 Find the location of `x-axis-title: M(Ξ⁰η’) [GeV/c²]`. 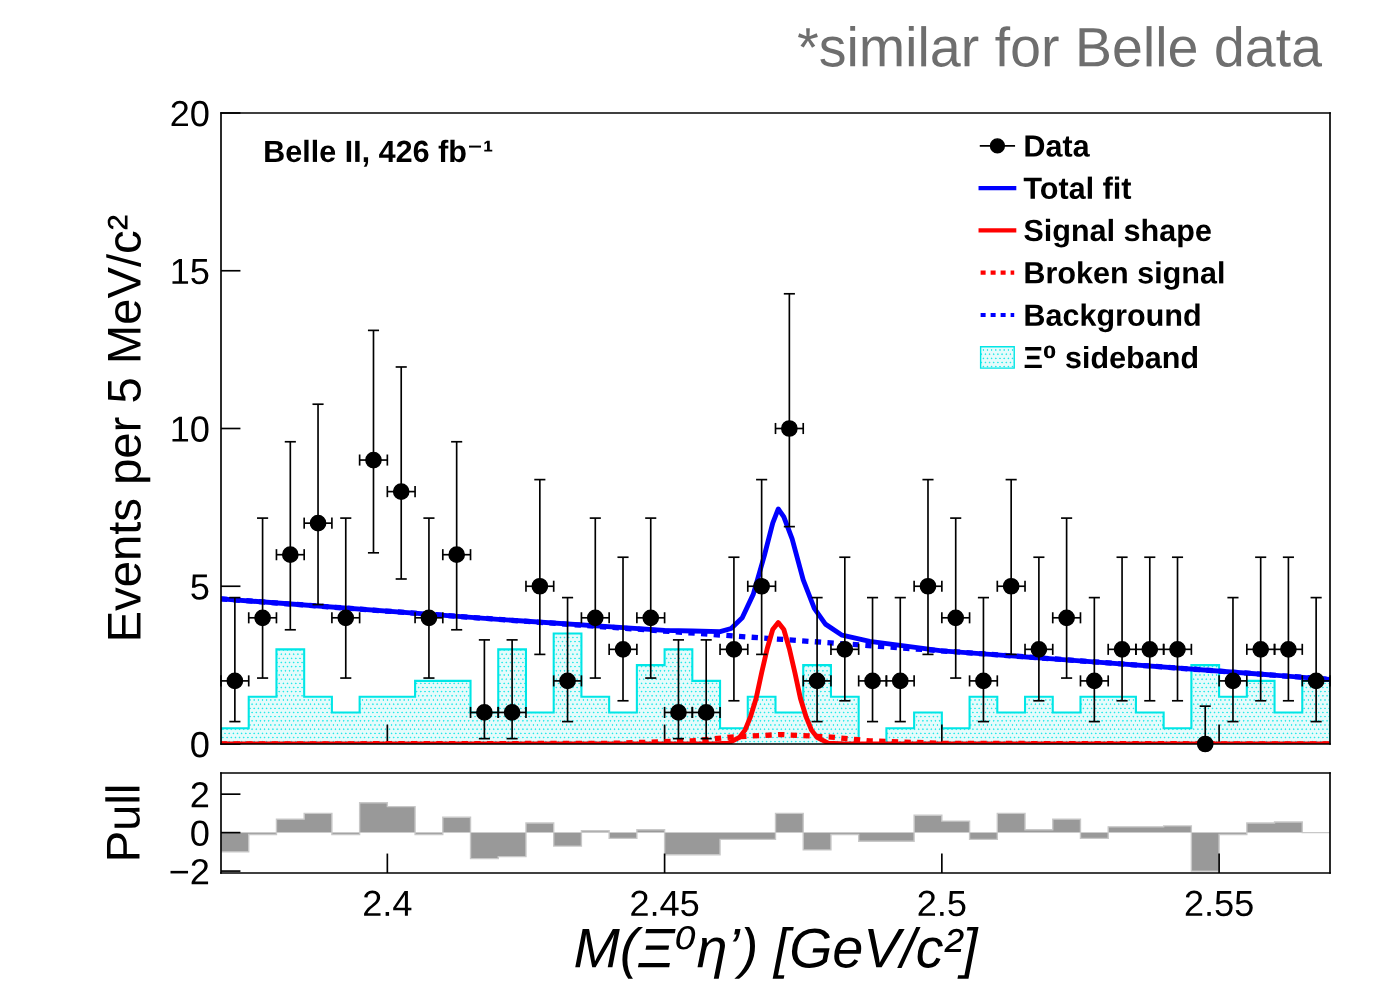

x-axis-title: M(Ξ⁰η’) [GeV/c²] is located at coordinates (777, 952).